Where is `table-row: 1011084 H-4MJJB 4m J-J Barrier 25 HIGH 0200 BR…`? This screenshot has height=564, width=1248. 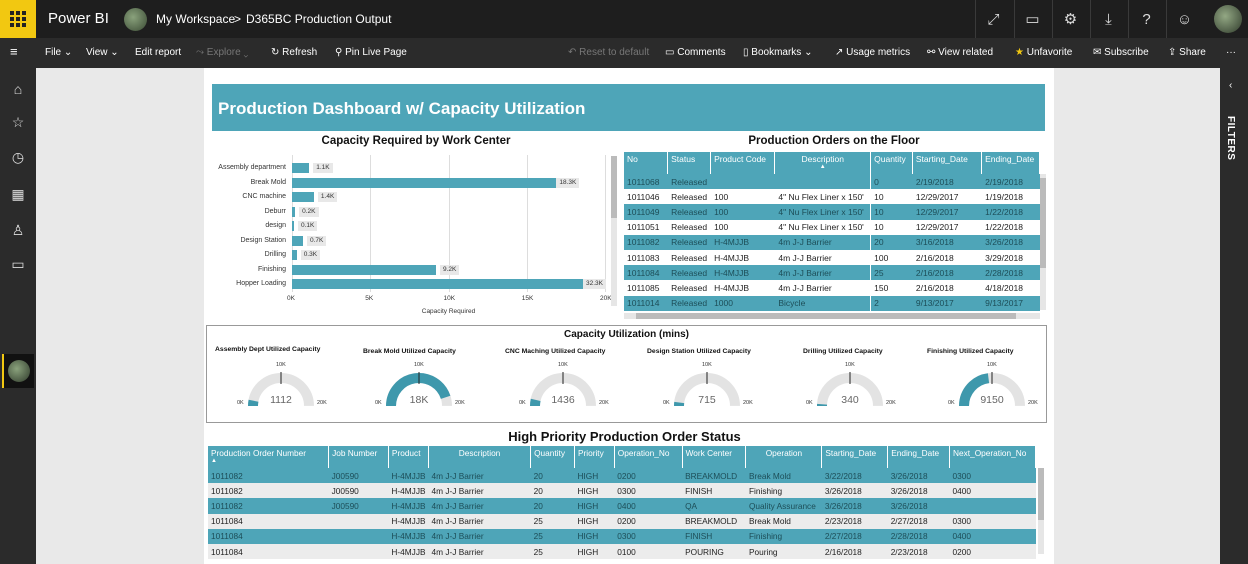
table-row: 1011084 H-4MJJB 4m J-J Barrier 25 HIGH 0200 BR… is located at coordinates (622, 521).